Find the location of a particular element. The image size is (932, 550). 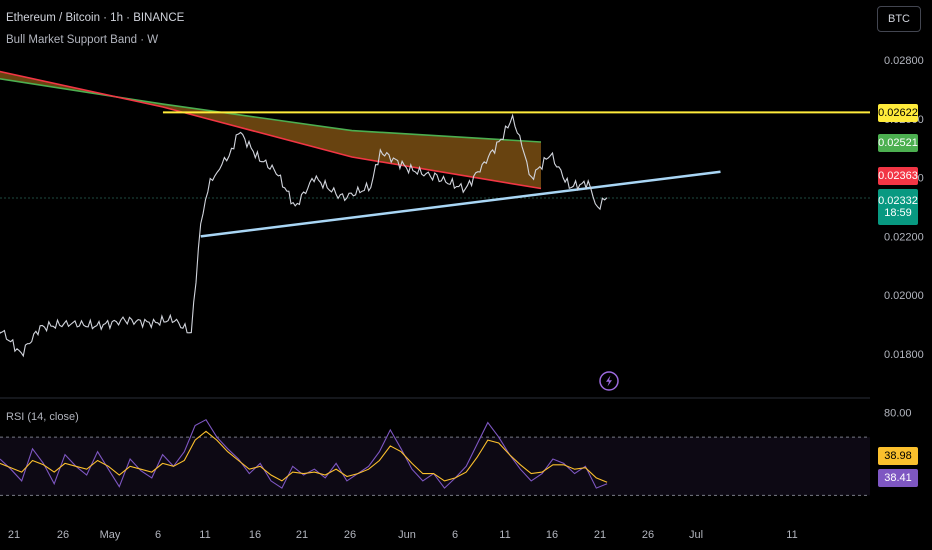

time-tick-label: Jul is located at coordinates (696, 535).